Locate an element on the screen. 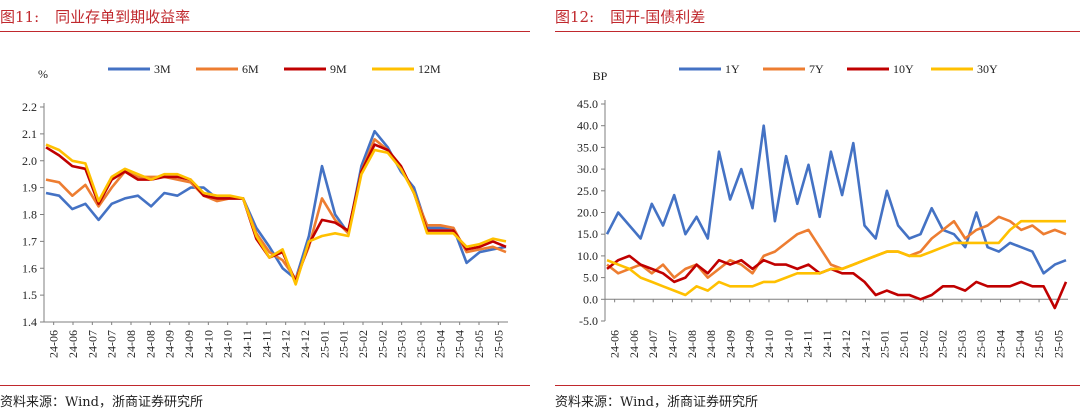  series-line-10Y is located at coordinates (837, 282).